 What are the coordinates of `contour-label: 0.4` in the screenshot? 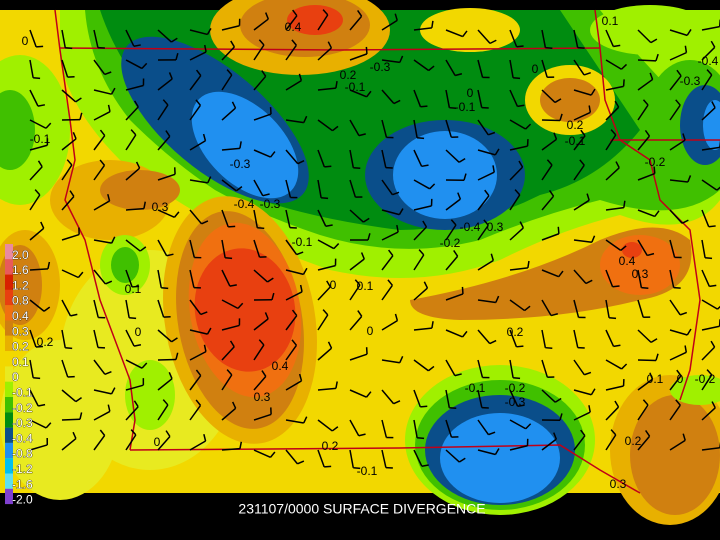 It's located at (293, 27).